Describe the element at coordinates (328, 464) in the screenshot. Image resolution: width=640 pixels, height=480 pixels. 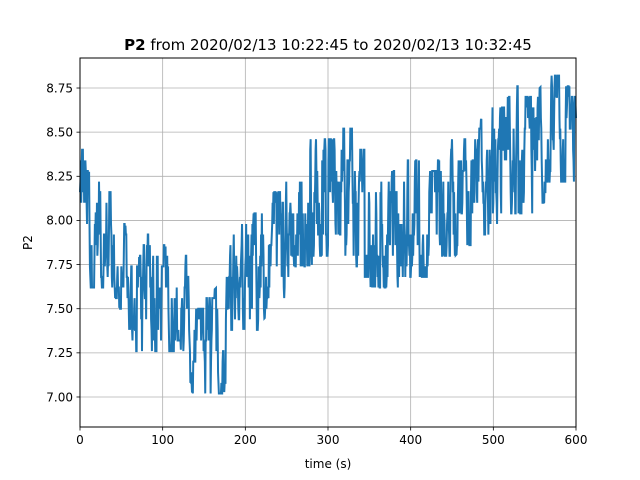
I see `x-axis-label: time (s)` at that location.